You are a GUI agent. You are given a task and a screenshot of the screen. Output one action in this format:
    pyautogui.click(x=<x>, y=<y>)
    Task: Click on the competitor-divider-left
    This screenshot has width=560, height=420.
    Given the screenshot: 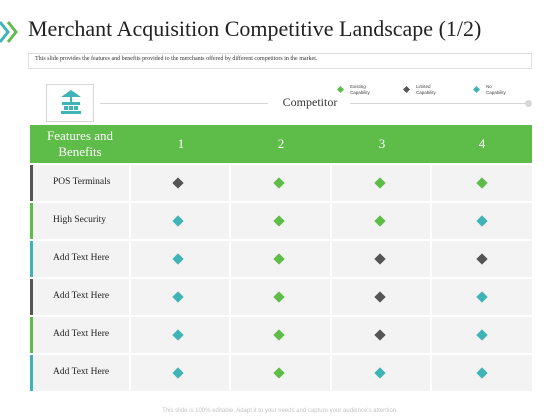 What is the action you would take?
    pyautogui.click(x=184, y=103)
    